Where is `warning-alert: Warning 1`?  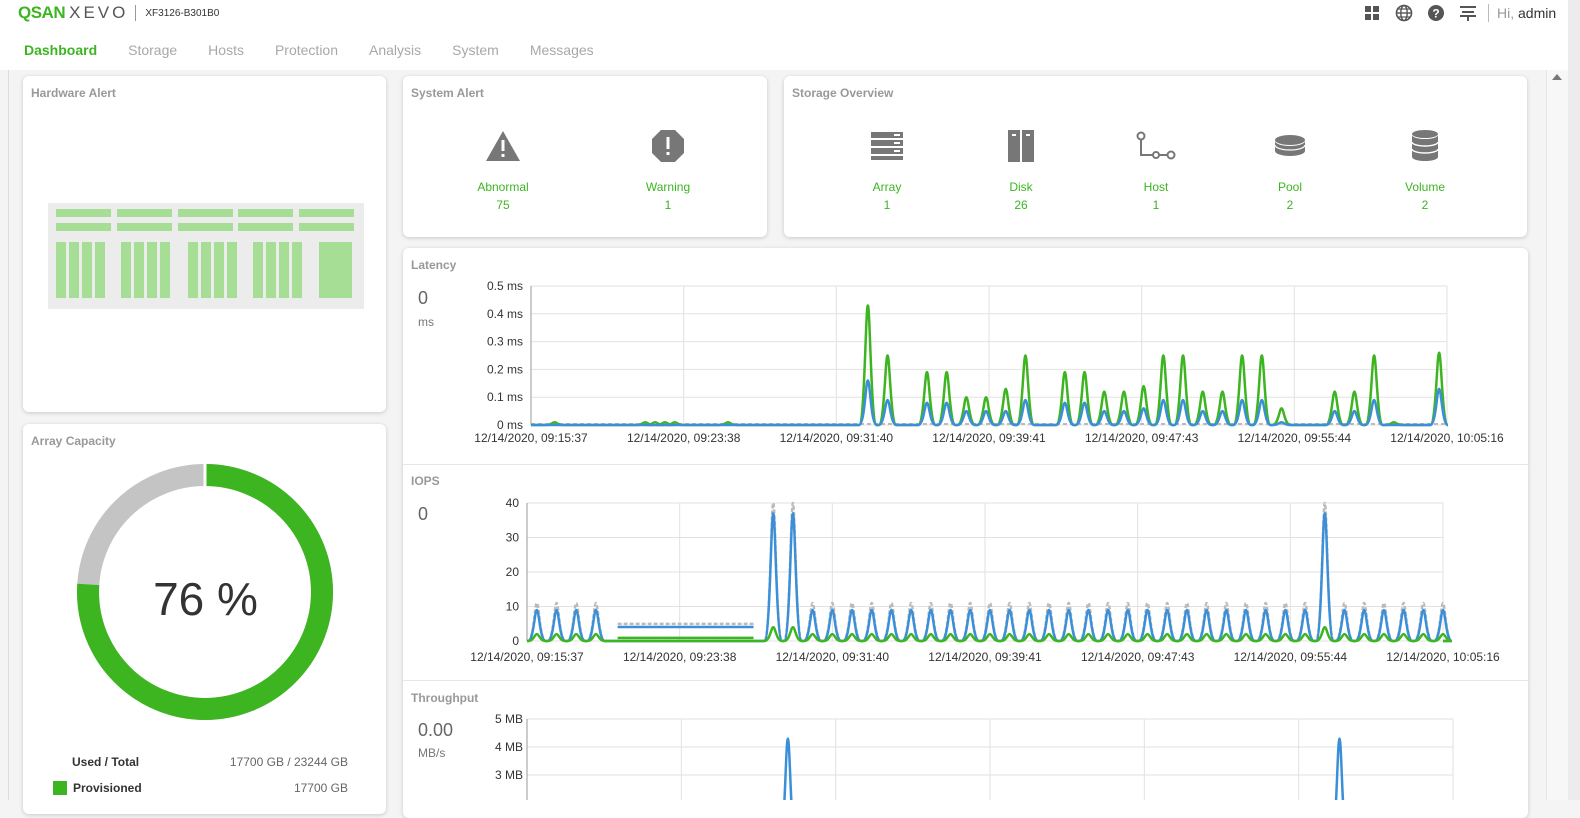 warning-alert: Warning 1 is located at coordinates (668, 169).